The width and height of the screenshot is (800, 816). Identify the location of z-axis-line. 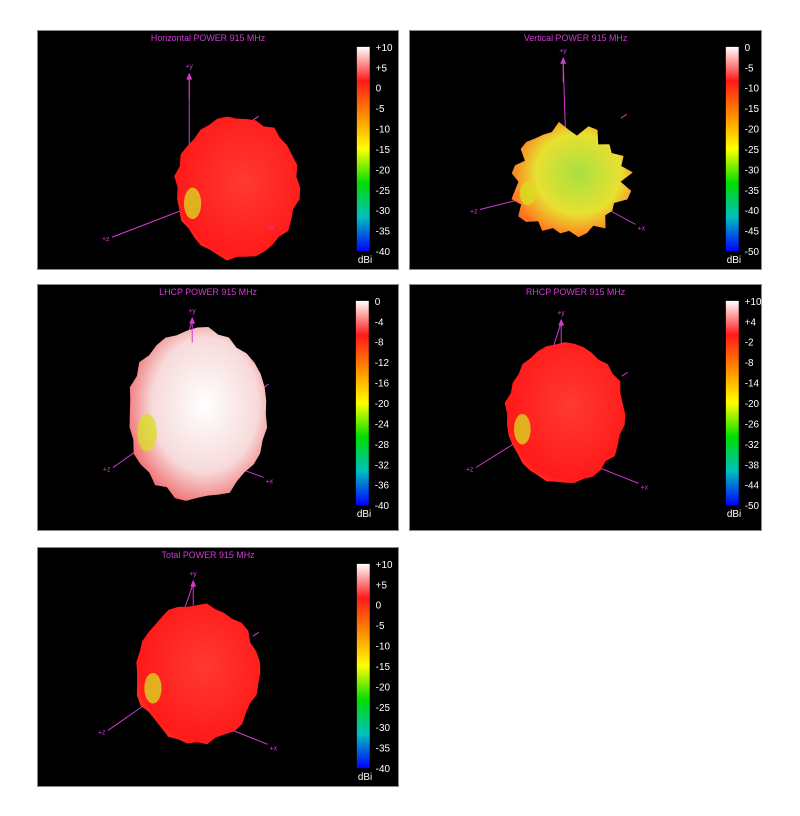
(150, 222).